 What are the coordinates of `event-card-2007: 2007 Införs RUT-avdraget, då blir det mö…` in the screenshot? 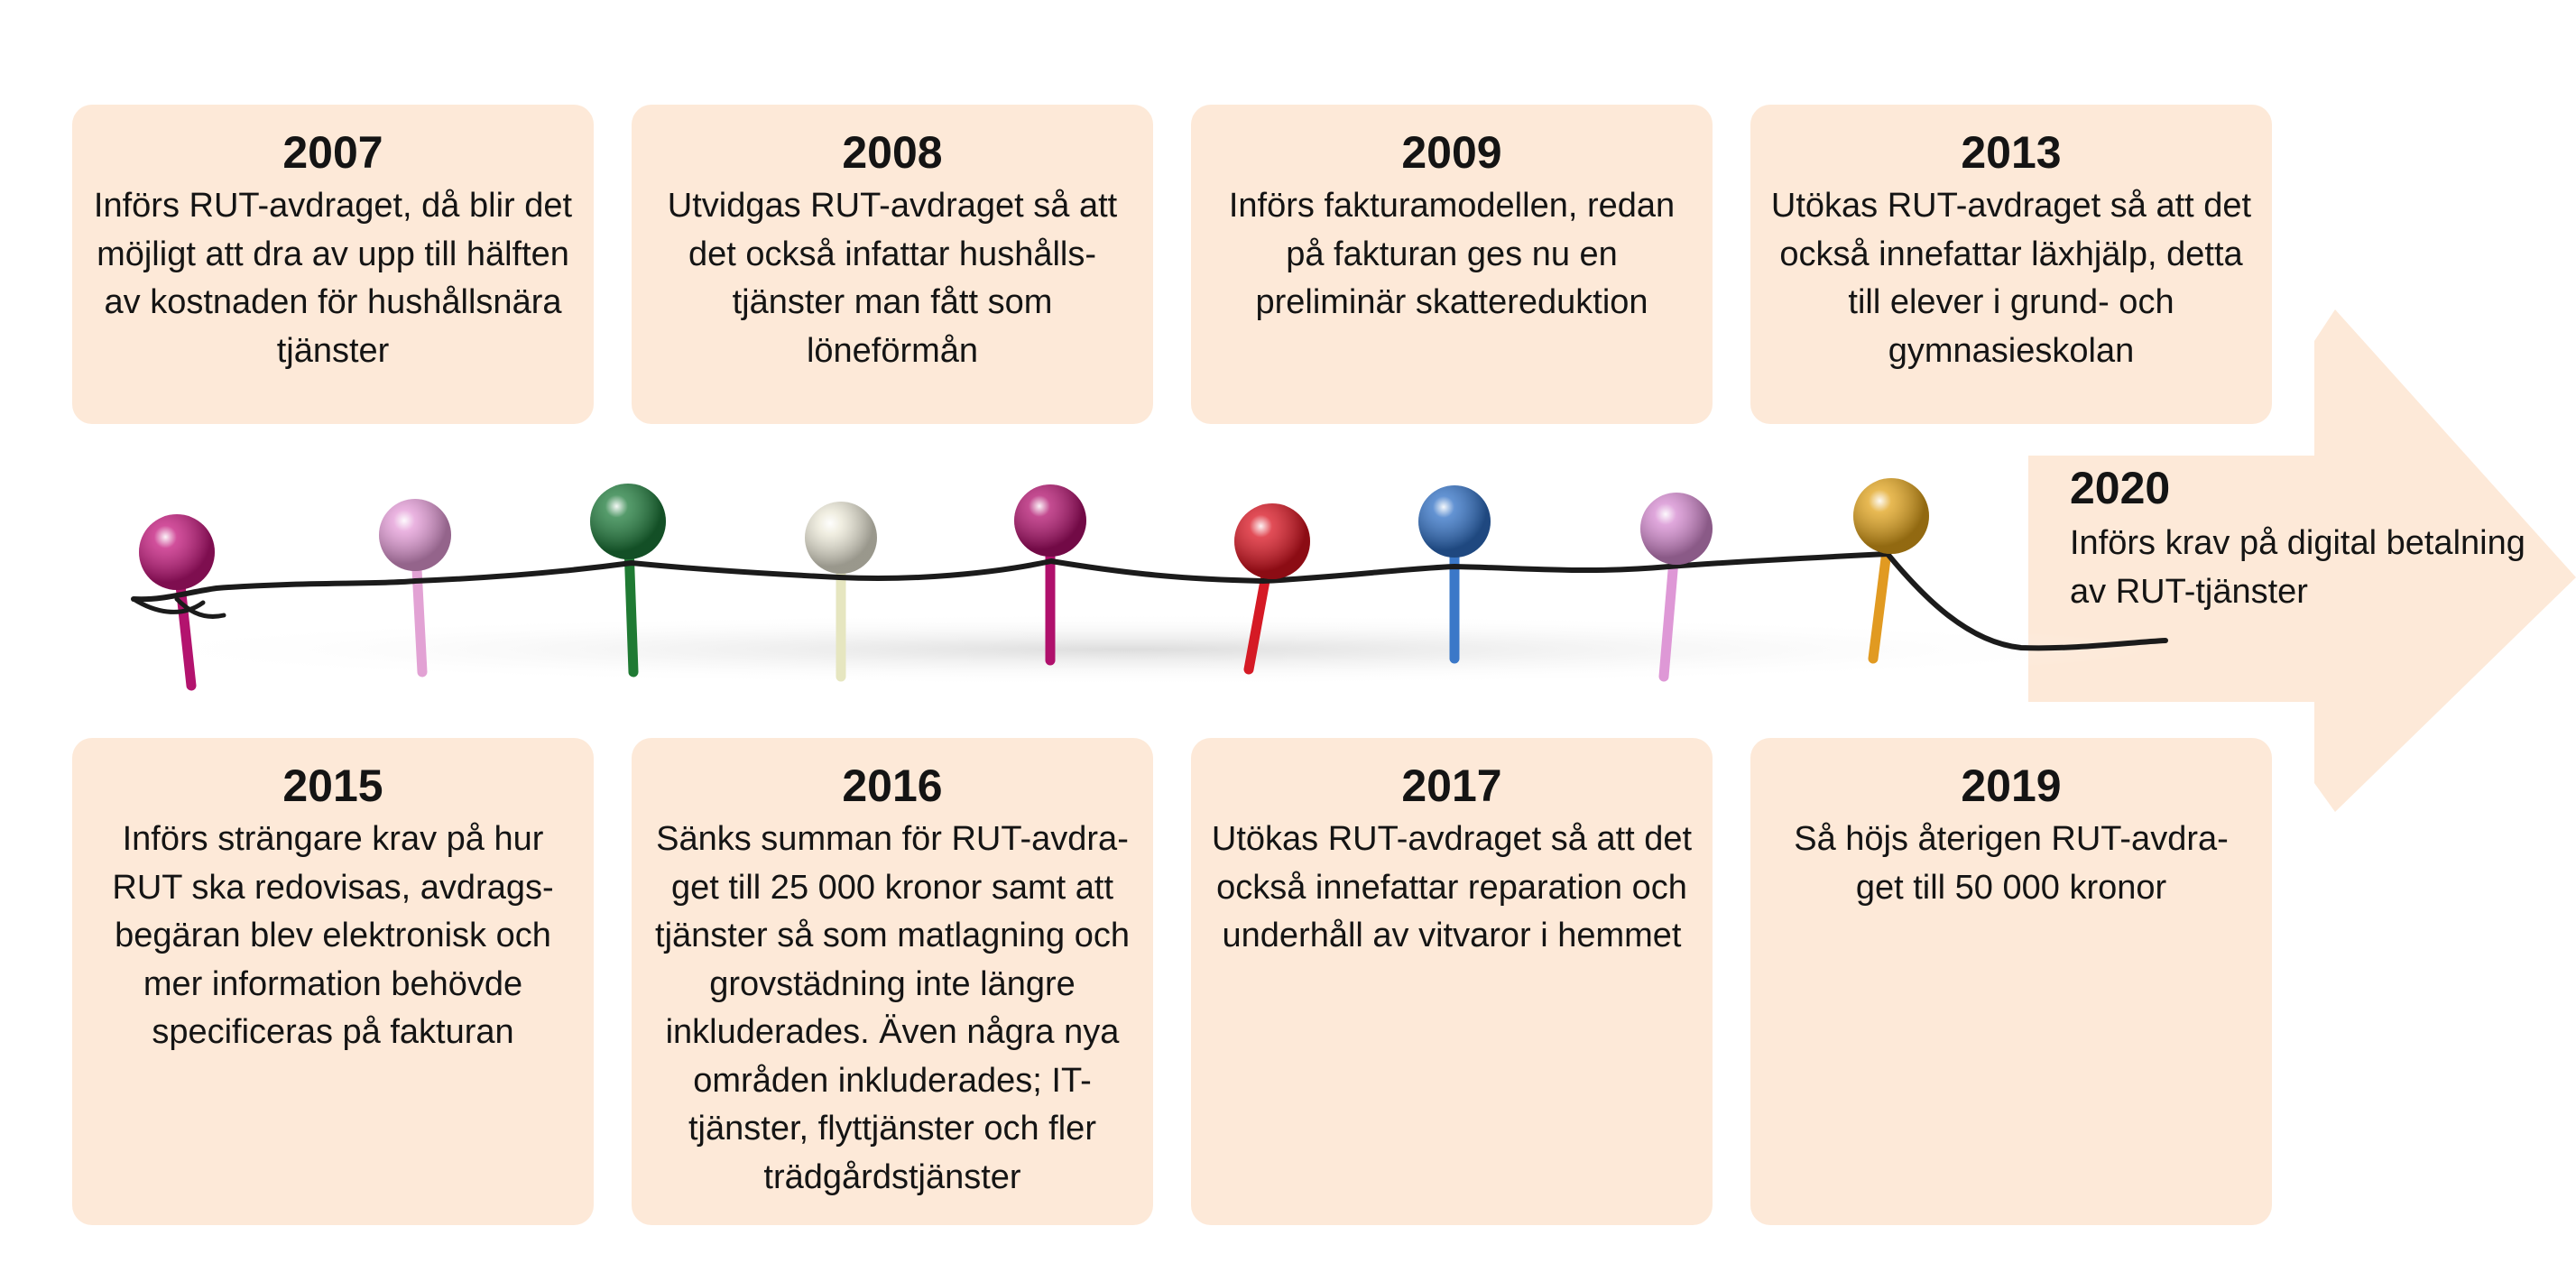 It's located at (333, 264).